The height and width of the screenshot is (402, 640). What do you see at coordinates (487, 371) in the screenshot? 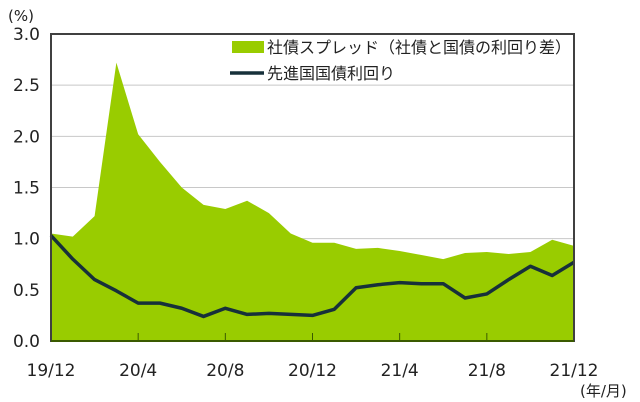
I see `x-tick-label: 21/8` at bounding box center [487, 371].